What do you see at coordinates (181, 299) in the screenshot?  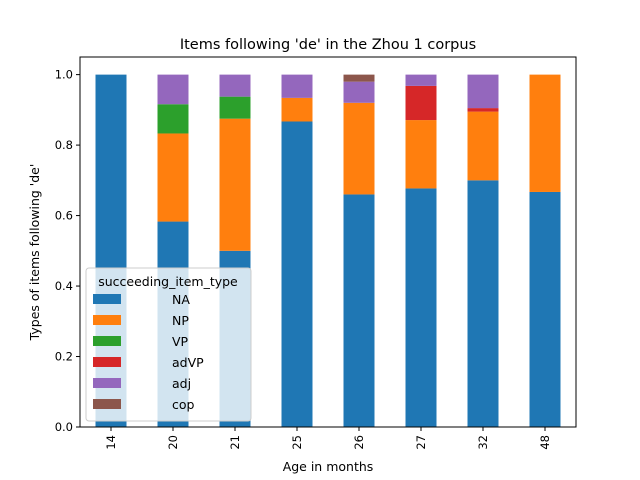 I see `legend-label-NA: NA` at bounding box center [181, 299].